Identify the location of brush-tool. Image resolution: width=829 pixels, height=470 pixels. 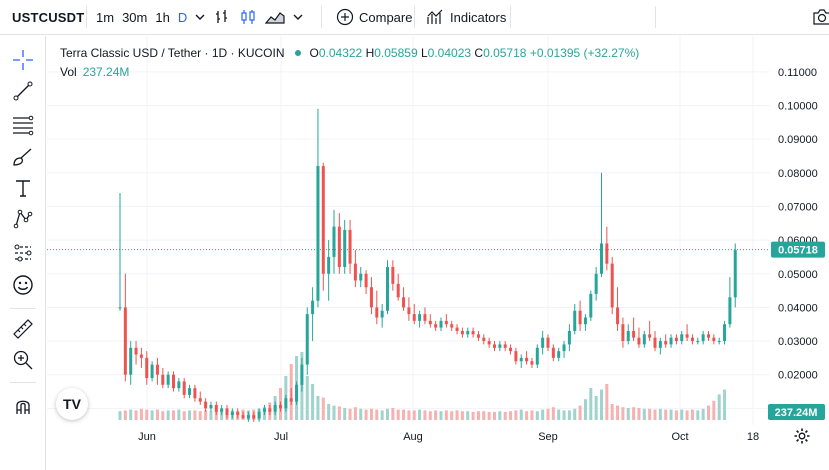
(23, 157).